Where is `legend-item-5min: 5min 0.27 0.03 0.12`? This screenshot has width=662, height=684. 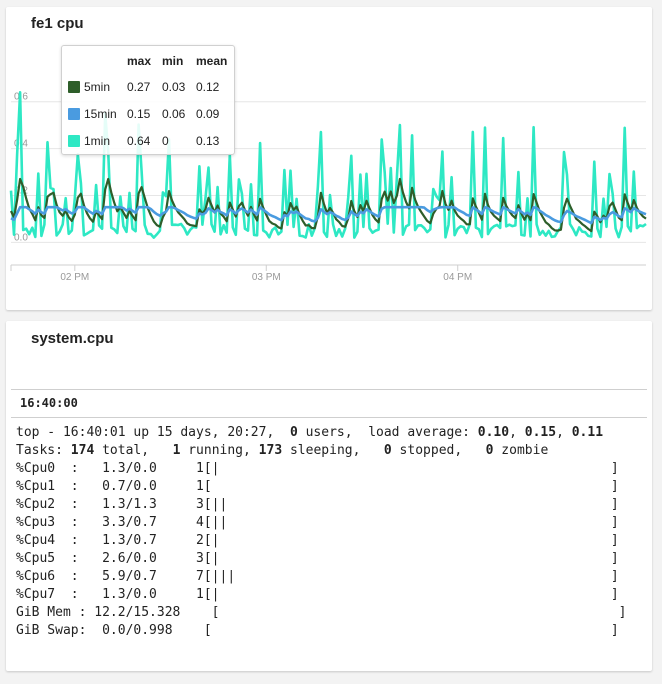
legend-item-5min: 5min 0.27 0.03 0.12 is located at coordinates (148, 87).